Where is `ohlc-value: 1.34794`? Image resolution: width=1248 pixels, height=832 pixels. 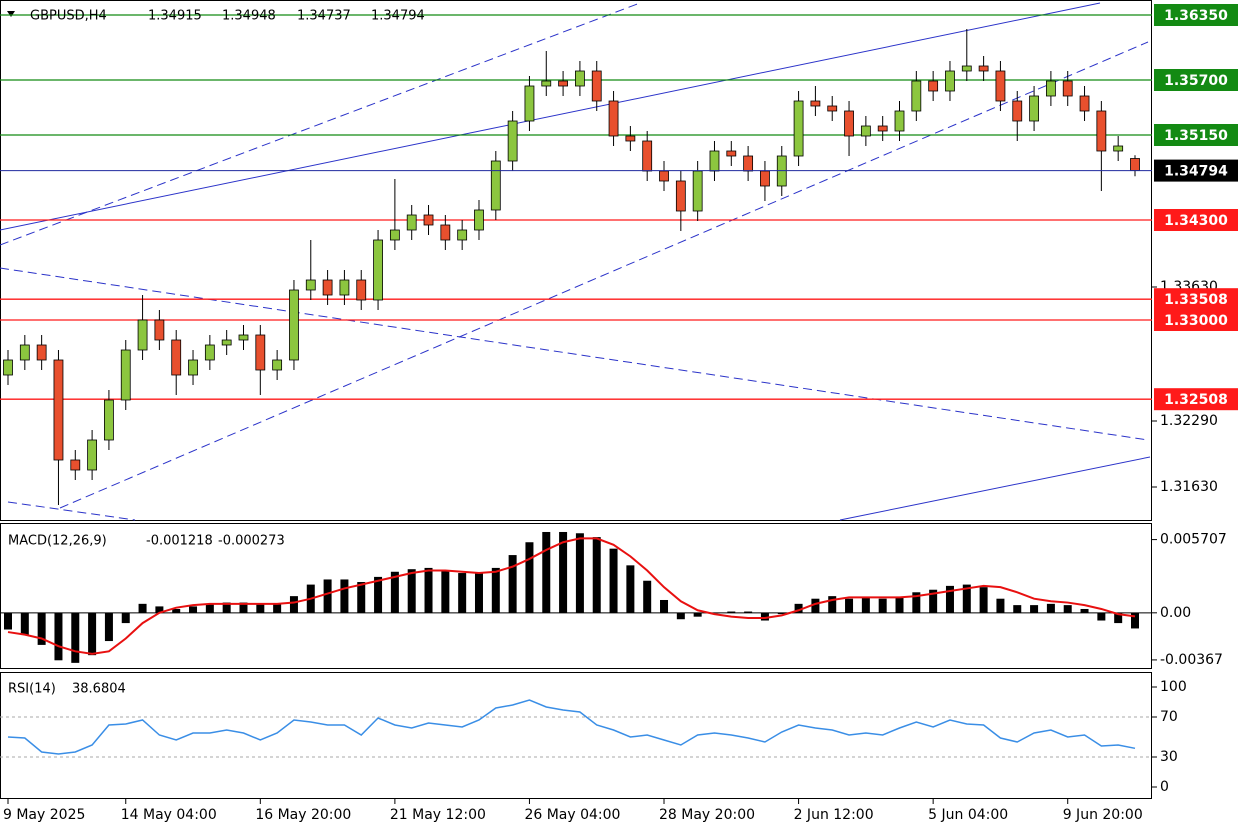
ohlc-value: 1.34794 is located at coordinates (398, 16).